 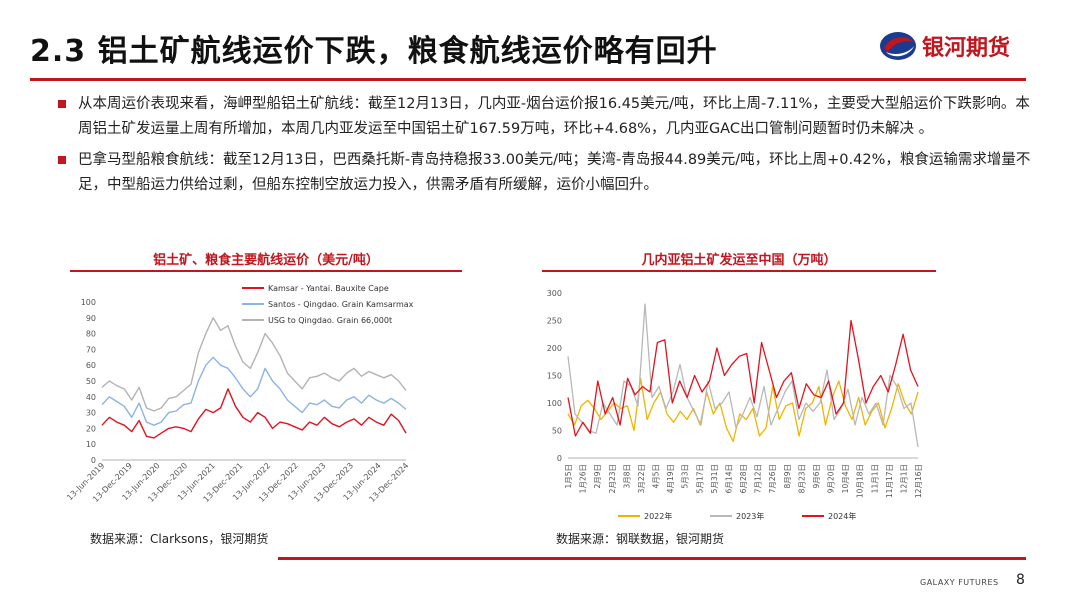 What do you see at coordinates (816, 476) in the screenshot?
I see `chart2-x-tick-label: 9月6日` at bounding box center [816, 476].